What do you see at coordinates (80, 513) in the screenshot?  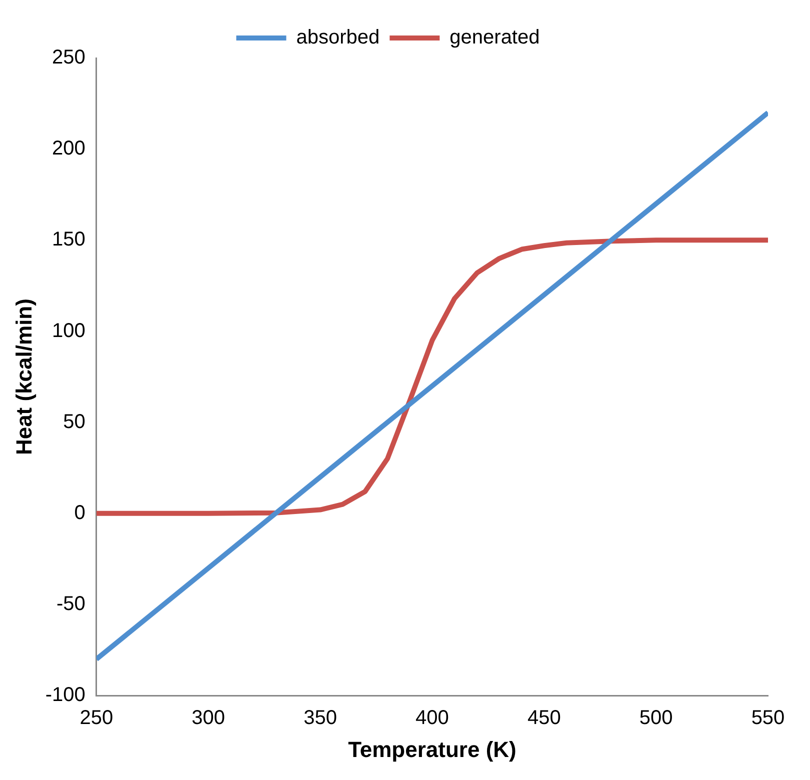 I see `y-tick-label: 0` at bounding box center [80, 513].